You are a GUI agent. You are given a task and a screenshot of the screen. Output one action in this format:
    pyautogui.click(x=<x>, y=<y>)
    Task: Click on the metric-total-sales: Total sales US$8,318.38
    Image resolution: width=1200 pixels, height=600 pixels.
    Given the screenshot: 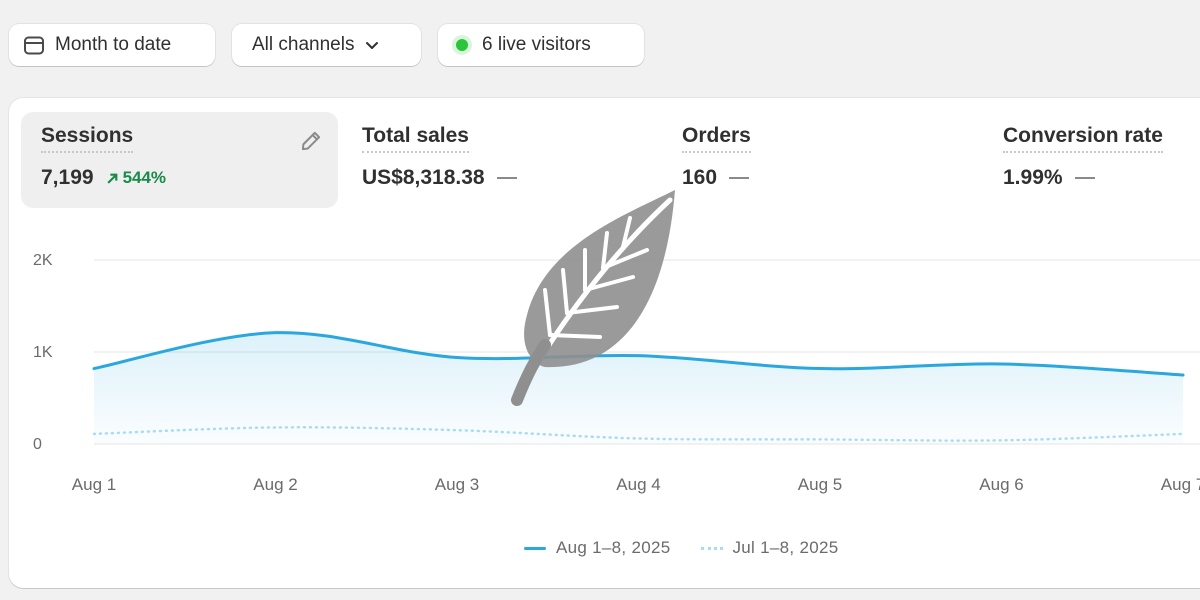 What is the action you would take?
    pyautogui.click(x=492, y=160)
    